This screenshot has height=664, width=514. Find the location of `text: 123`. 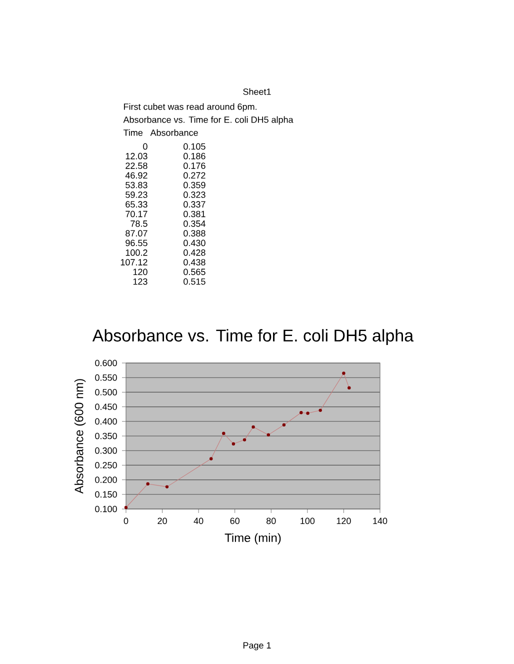

text: 123 is located at coordinates (140, 281).